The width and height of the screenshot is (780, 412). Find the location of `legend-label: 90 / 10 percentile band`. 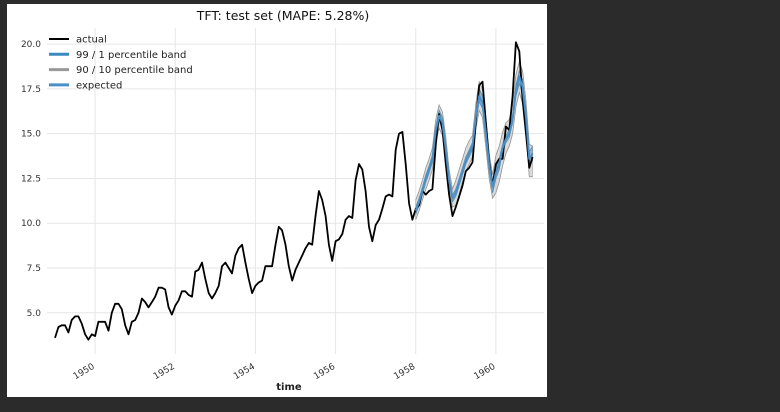

legend-label: 90 / 10 percentile band is located at coordinates (134, 70).